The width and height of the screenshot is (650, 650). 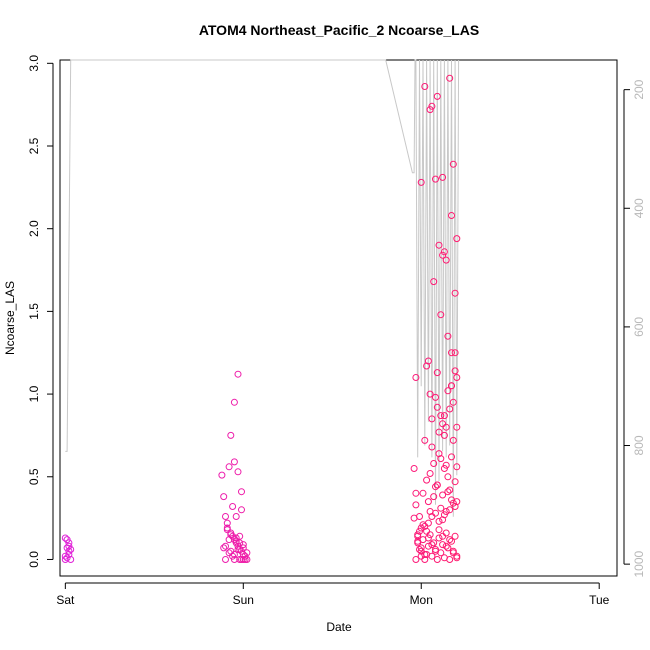 I want to click on y-tick-label: 1.0, so click(x=34, y=393).